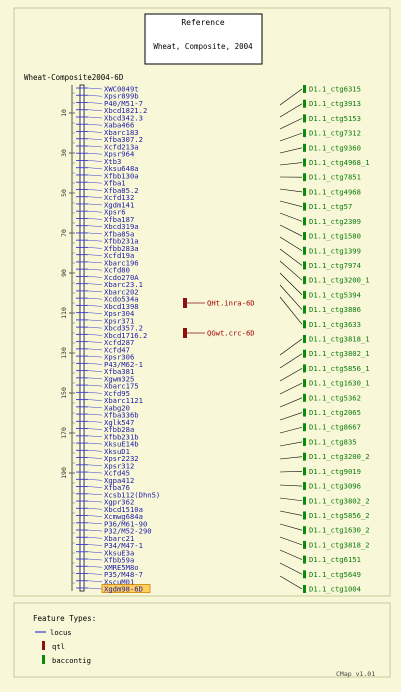  What do you see at coordinates (43, 645) in the screenshot?
I see `legend-qtl-swatch` at bounding box center [43, 645].